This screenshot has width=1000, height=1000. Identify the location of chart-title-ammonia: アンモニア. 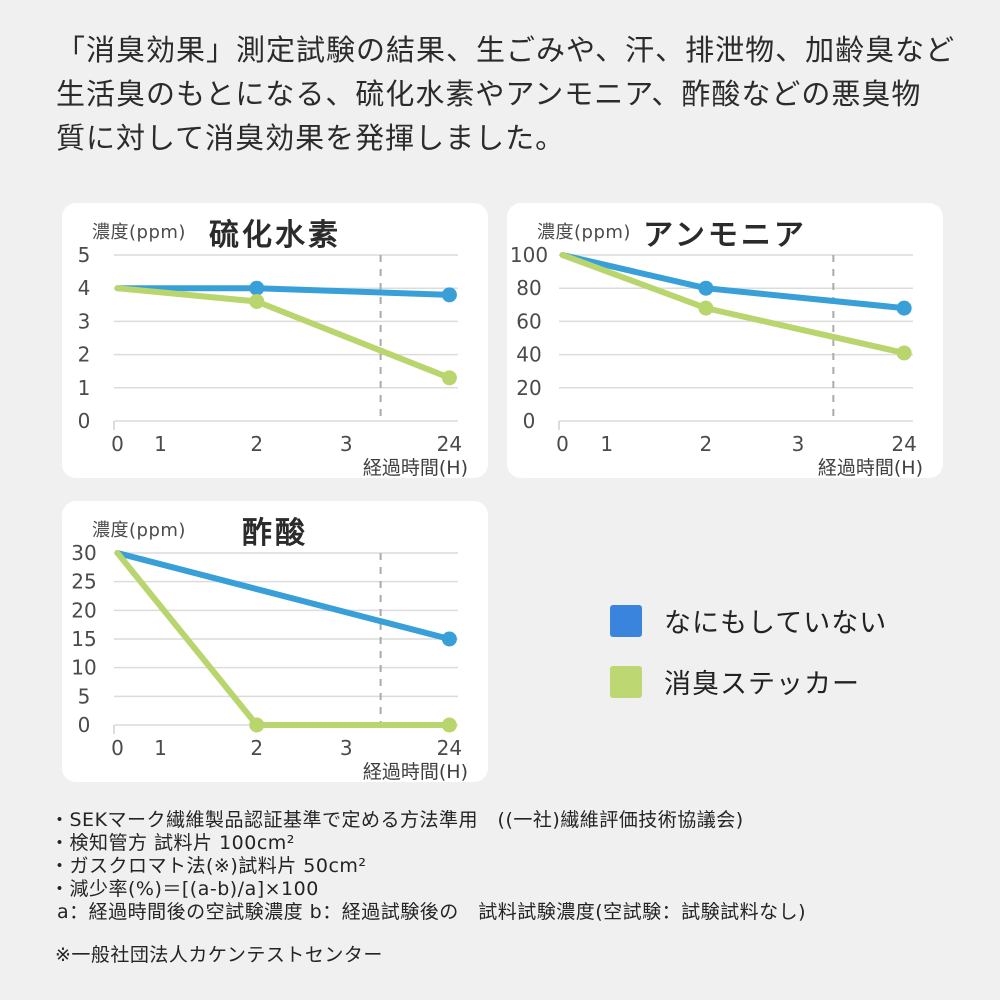
(725, 235).